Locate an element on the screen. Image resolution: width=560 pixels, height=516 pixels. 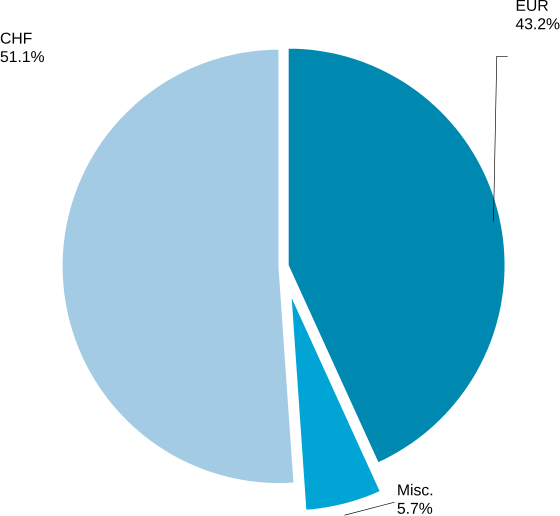
data-label: 5.7% is located at coordinates (415, 508).